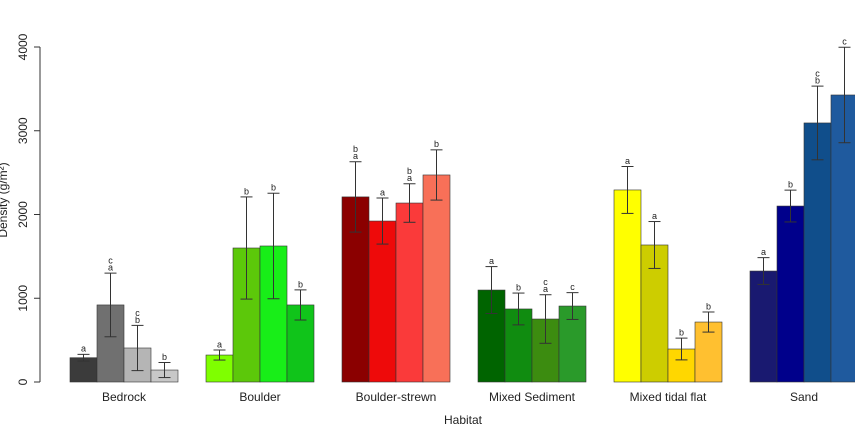 The image size is (855, 444). Describe the element at coordinates (23, 130) in the screenshot. I see `y-tick-label: 3000` at that location.